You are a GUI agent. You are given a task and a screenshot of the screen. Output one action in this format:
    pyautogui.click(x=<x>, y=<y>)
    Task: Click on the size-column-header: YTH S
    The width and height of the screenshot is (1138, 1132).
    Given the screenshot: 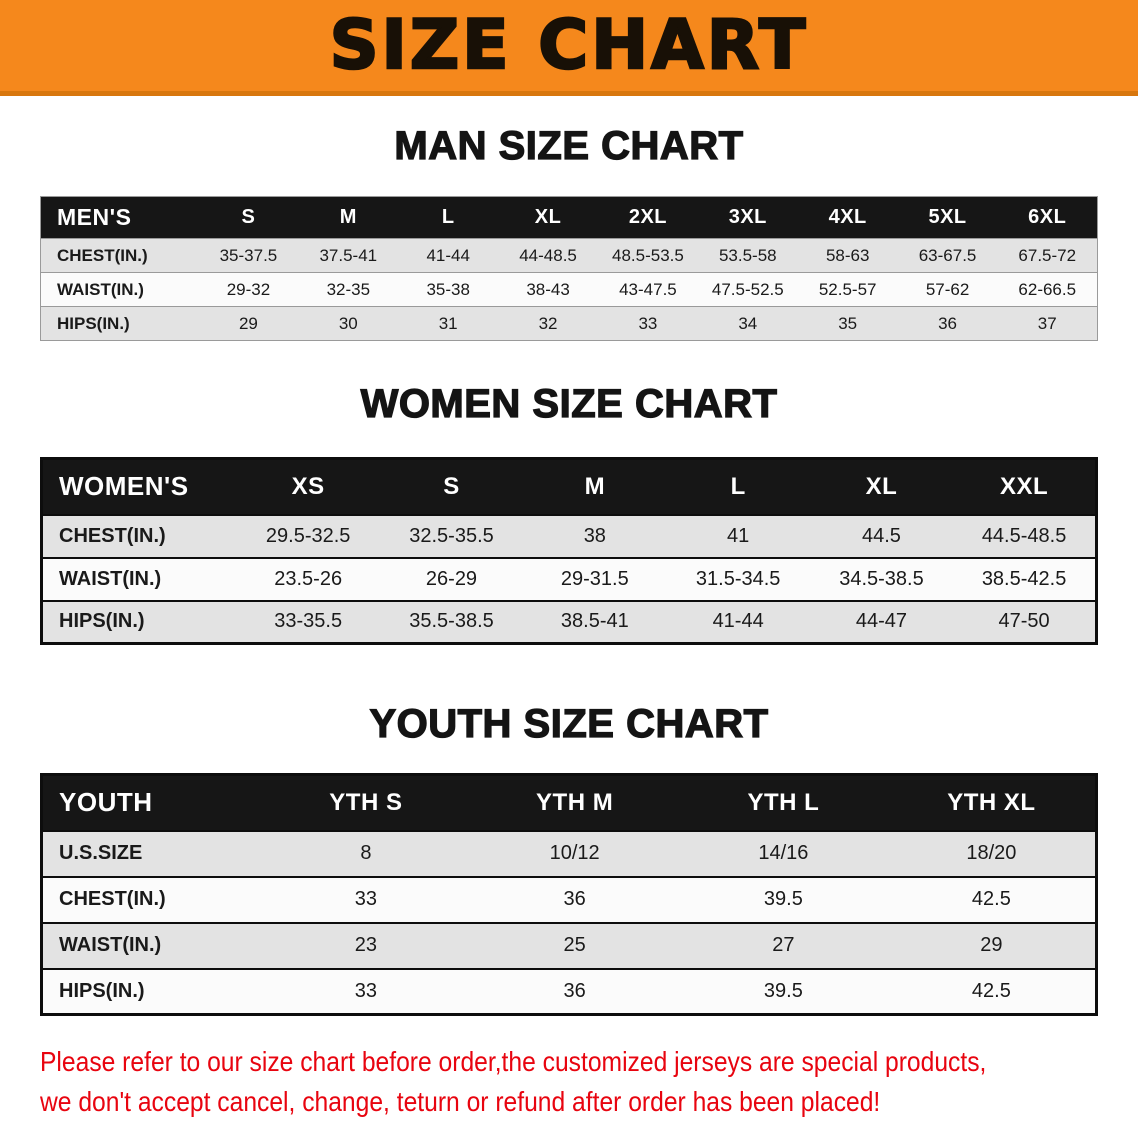 What is the action you would take?
    pyautogui.click(x=366, y=802)
    